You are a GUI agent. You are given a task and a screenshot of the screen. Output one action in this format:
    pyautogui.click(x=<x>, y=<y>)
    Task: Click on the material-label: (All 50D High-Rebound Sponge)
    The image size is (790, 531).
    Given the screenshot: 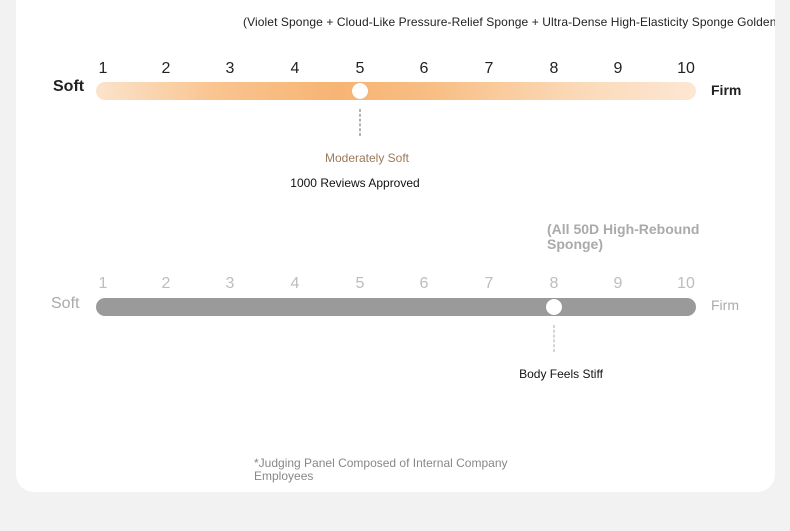 What is the action you would take?
    pyautogui.click(x=623, y=236)
    